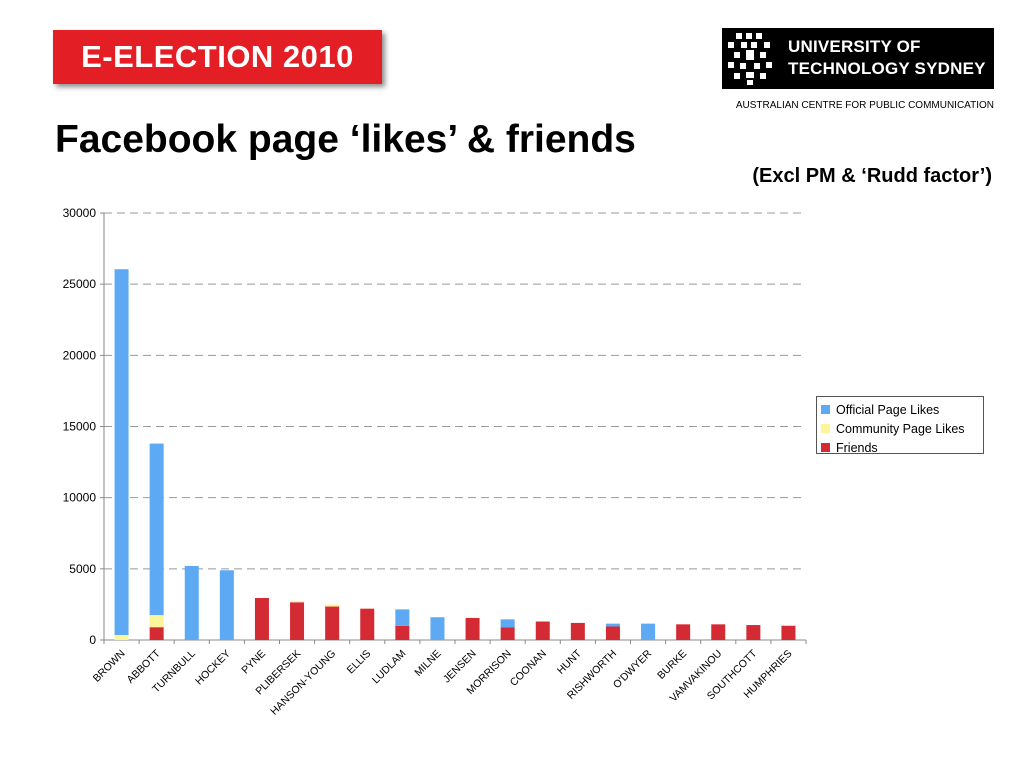 The width and height of the screenshot is (1024, 768). Describe the element at coordinates (92, 640) in the screenshot. I see `y-tick-label-0: 0` at that location.